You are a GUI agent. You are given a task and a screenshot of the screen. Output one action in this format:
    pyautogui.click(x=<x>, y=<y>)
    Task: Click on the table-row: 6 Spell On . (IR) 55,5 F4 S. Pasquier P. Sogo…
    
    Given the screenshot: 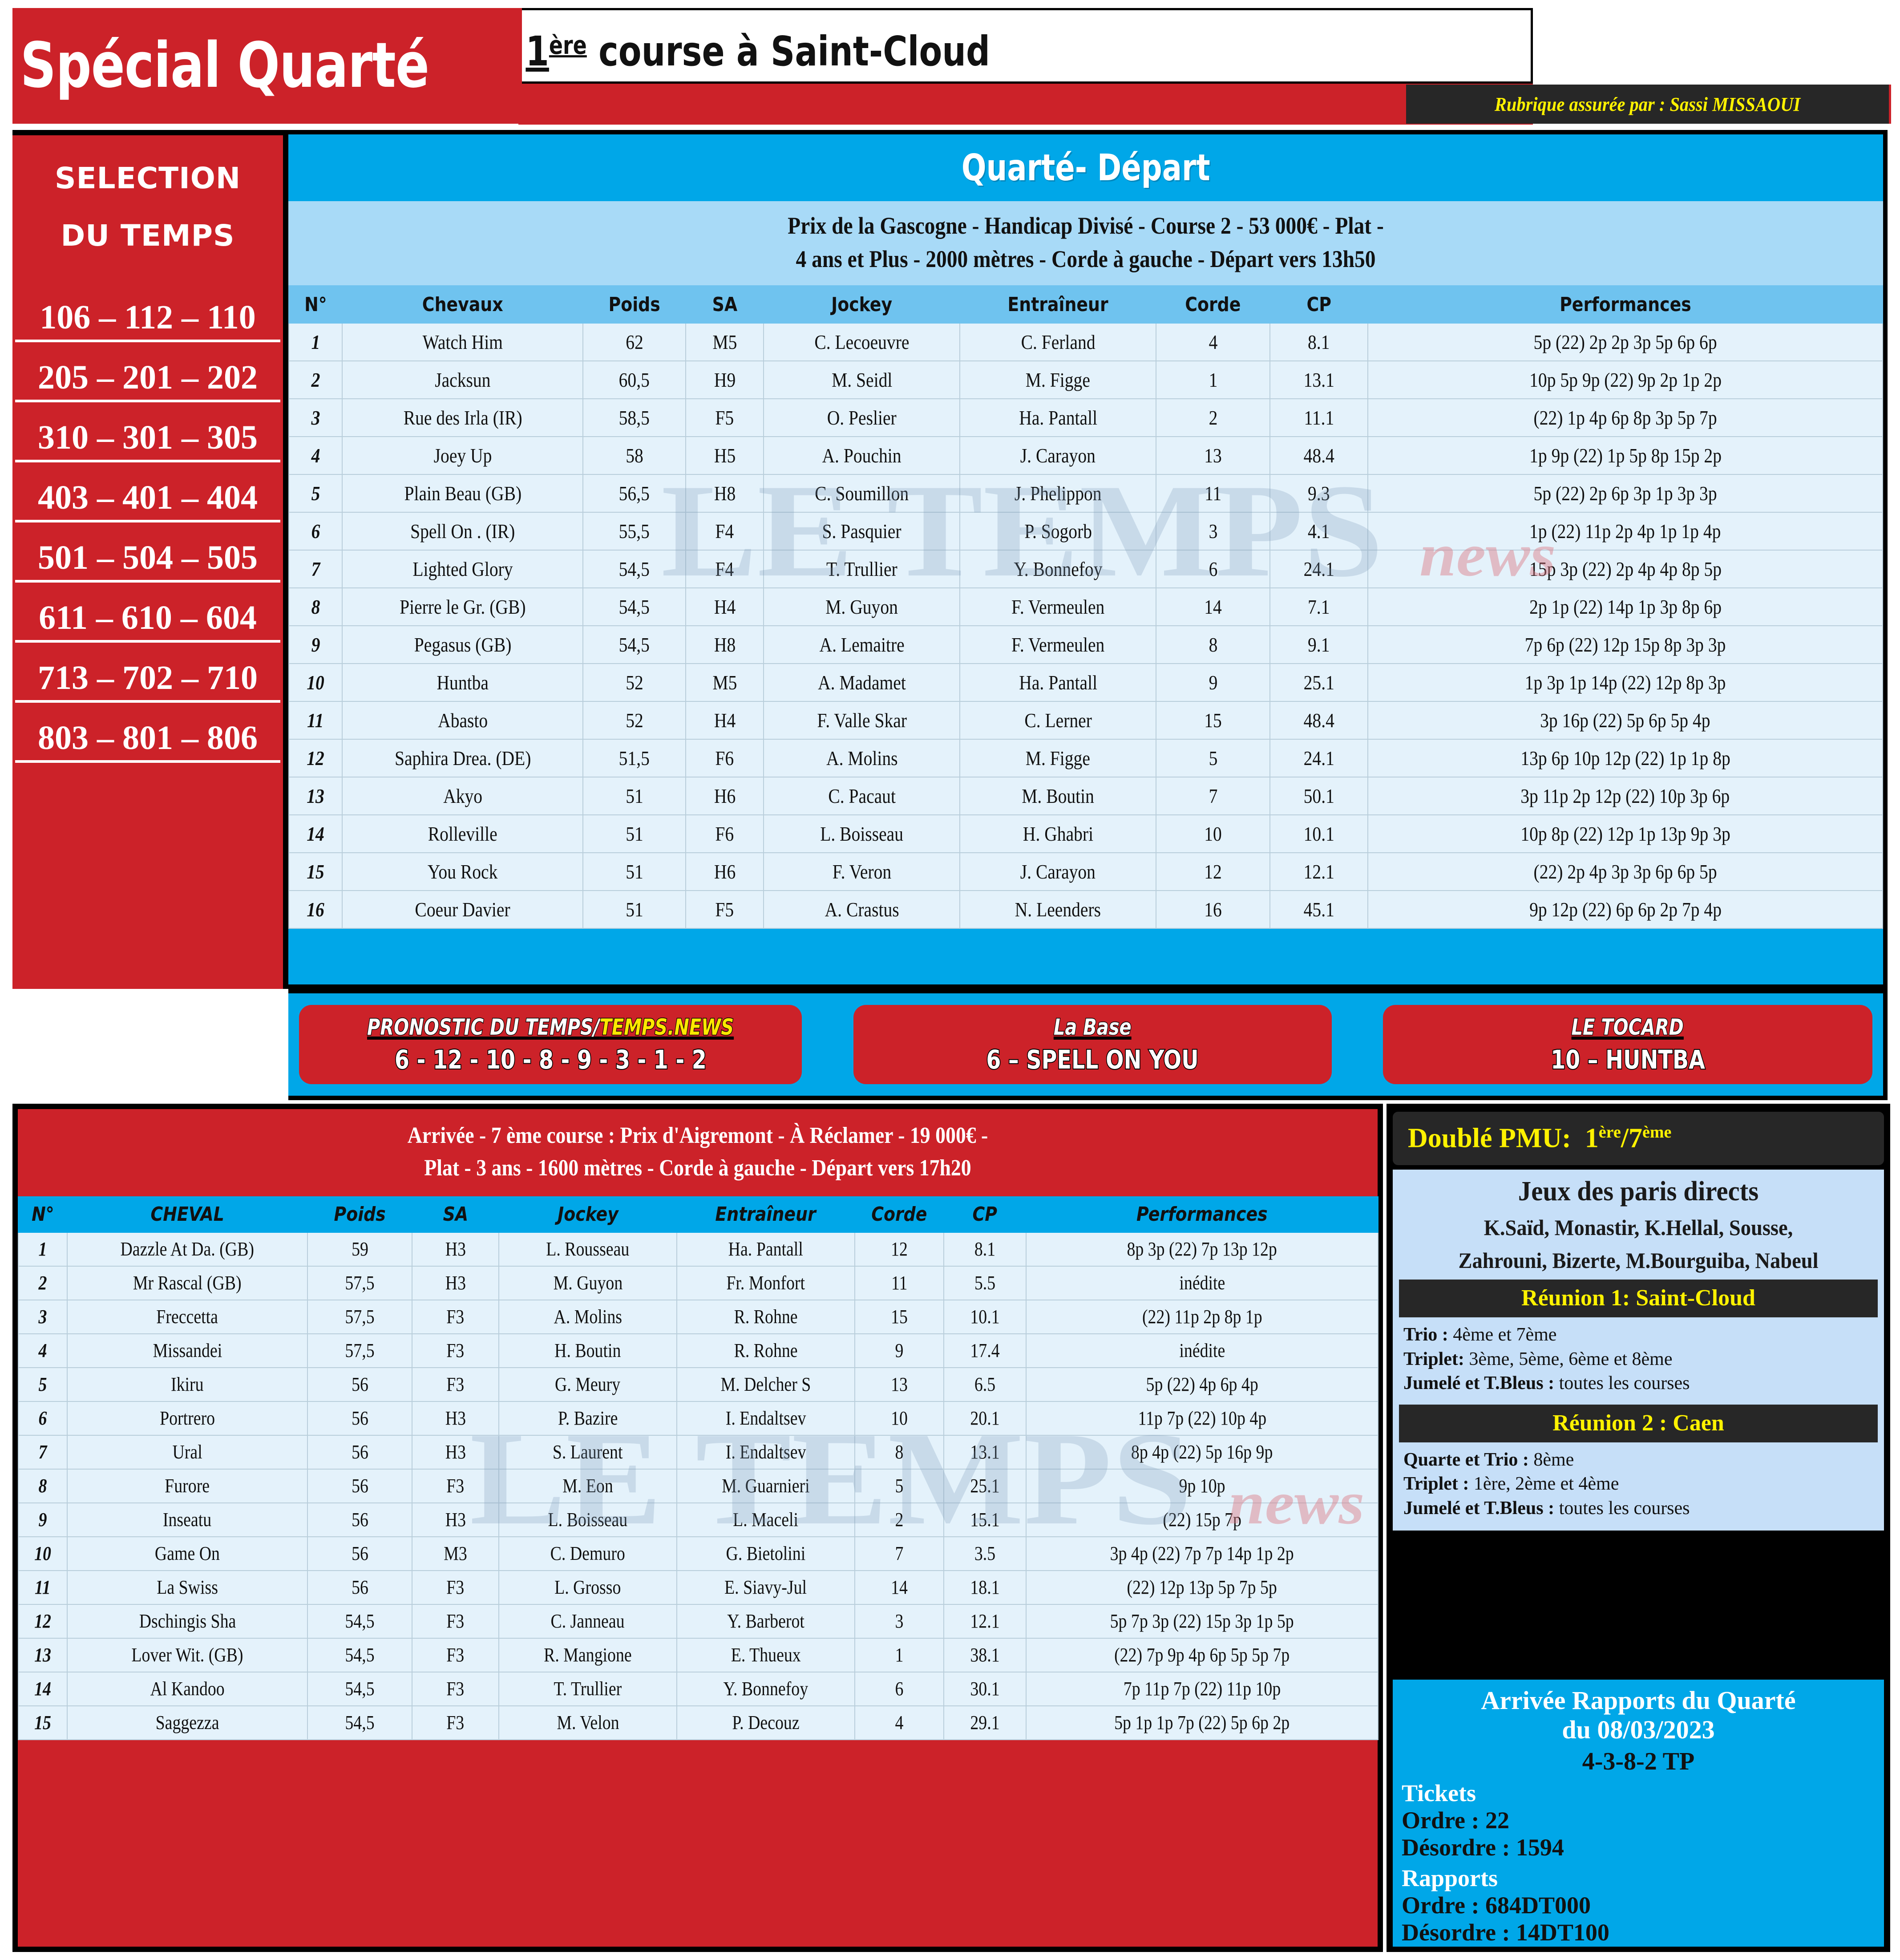 What is the action you would take?
    pyautogui.click(x=1085, y=531)
    